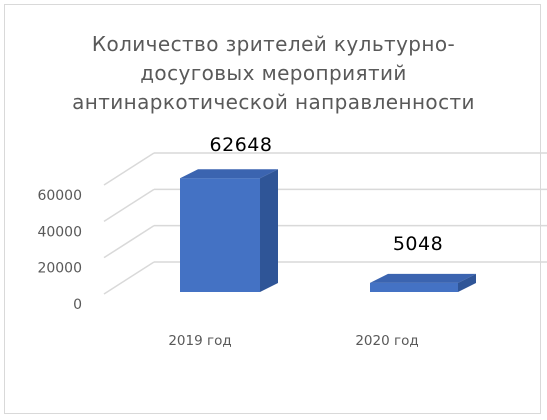 The image size is (547, 420). I want to click on chart-title-line-2: досуговых мероприятий, so click(273, 73).